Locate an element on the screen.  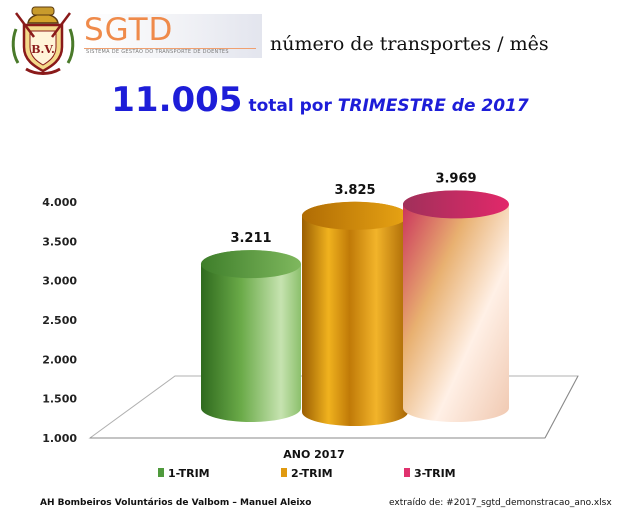
y-tick-label: 4.000 is located at coordinates (59, 202).